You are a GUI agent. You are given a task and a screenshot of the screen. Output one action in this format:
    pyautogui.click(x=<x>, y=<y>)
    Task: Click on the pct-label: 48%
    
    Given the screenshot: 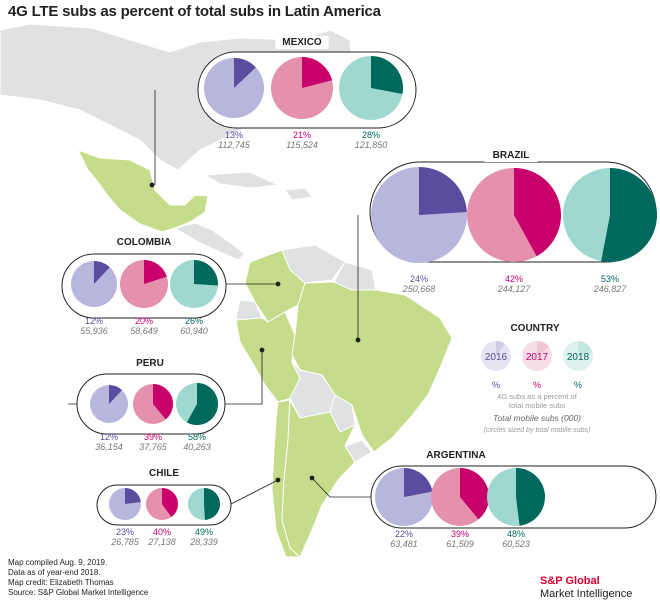 What is the action you would take?
    pyautogui.click(x=516, y=534)
    